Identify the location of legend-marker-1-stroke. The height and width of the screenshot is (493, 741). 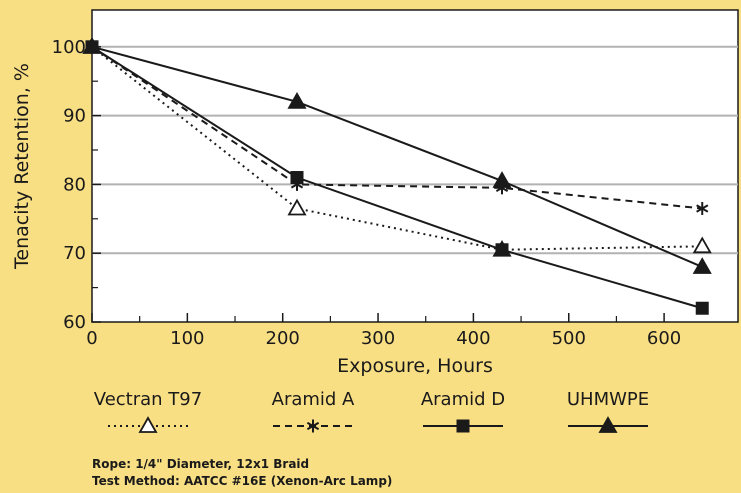
(313, 426).